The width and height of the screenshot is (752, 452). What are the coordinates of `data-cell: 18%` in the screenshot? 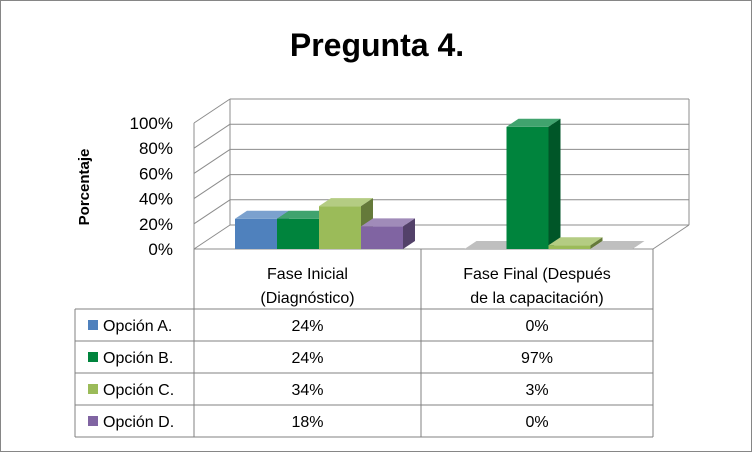 It's located at (307, 422).